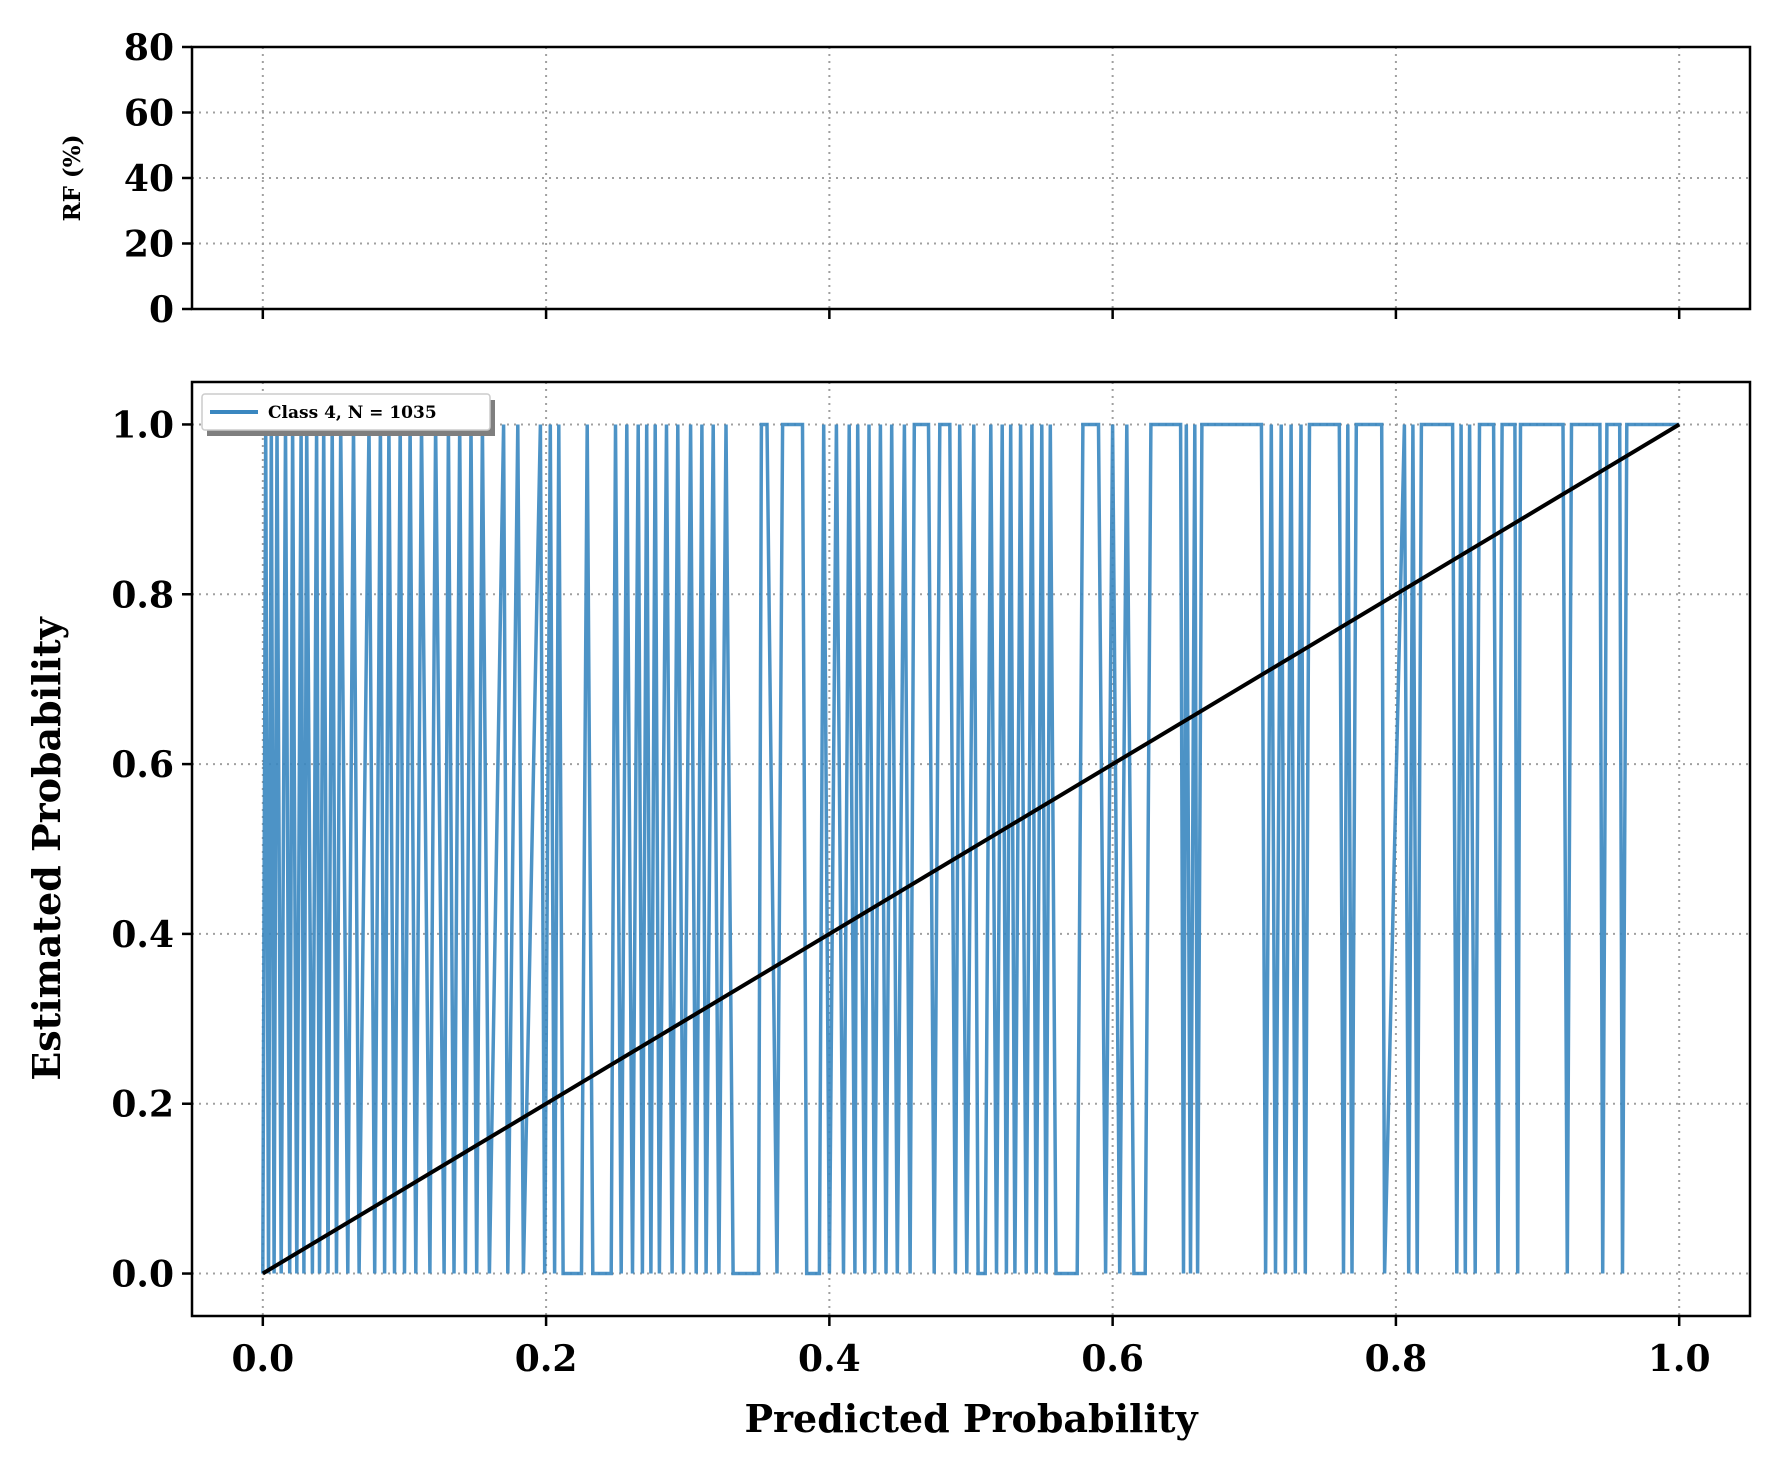 This screenshot has height=1470, width=1770. What do you see at coordinates (1679, 1359) in the screenshot?
I see `x-tick-label: 1.0` at bounding box center [1679, 1359].